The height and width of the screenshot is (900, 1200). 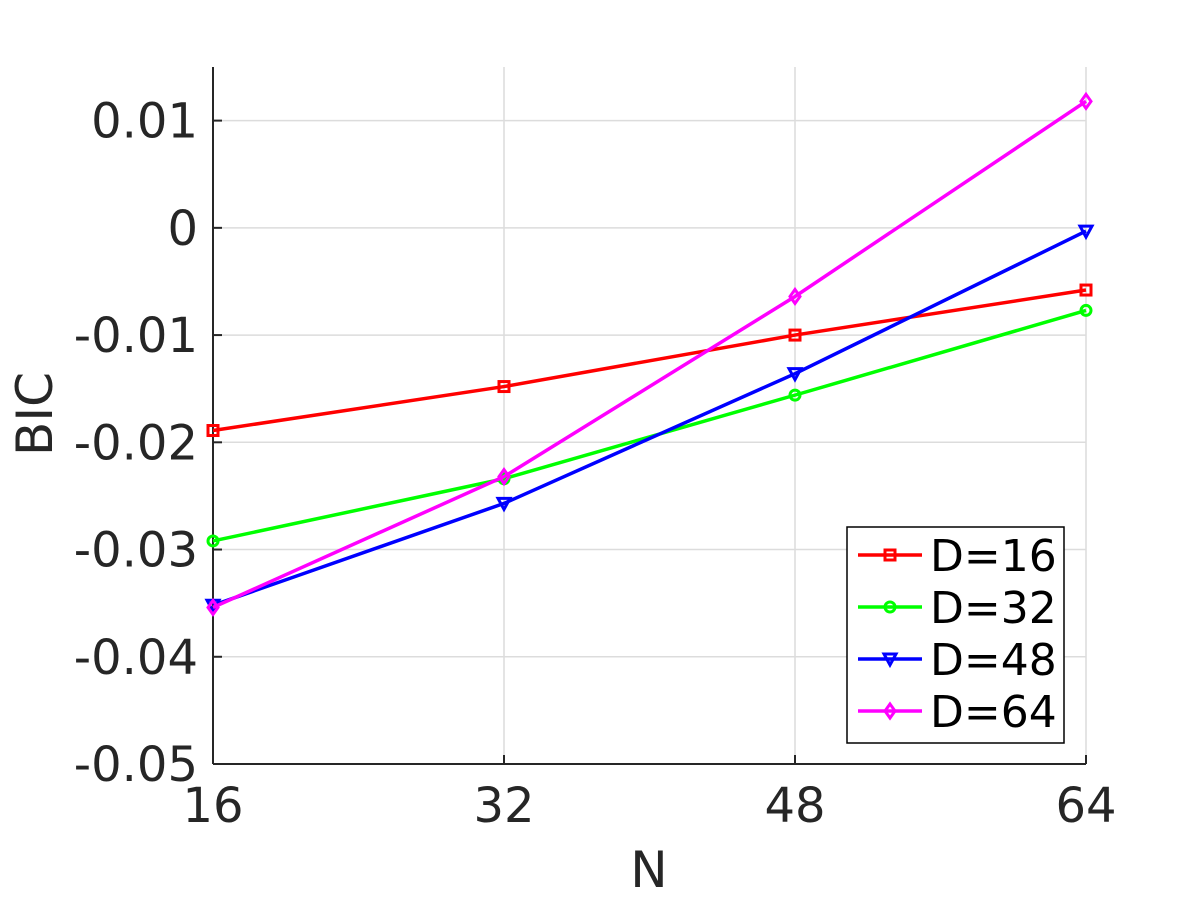 What do you see at coordinates (136, 658) in the screenshot?
I see `y-tick-label: -0.04` at bounding box center [136, 658].